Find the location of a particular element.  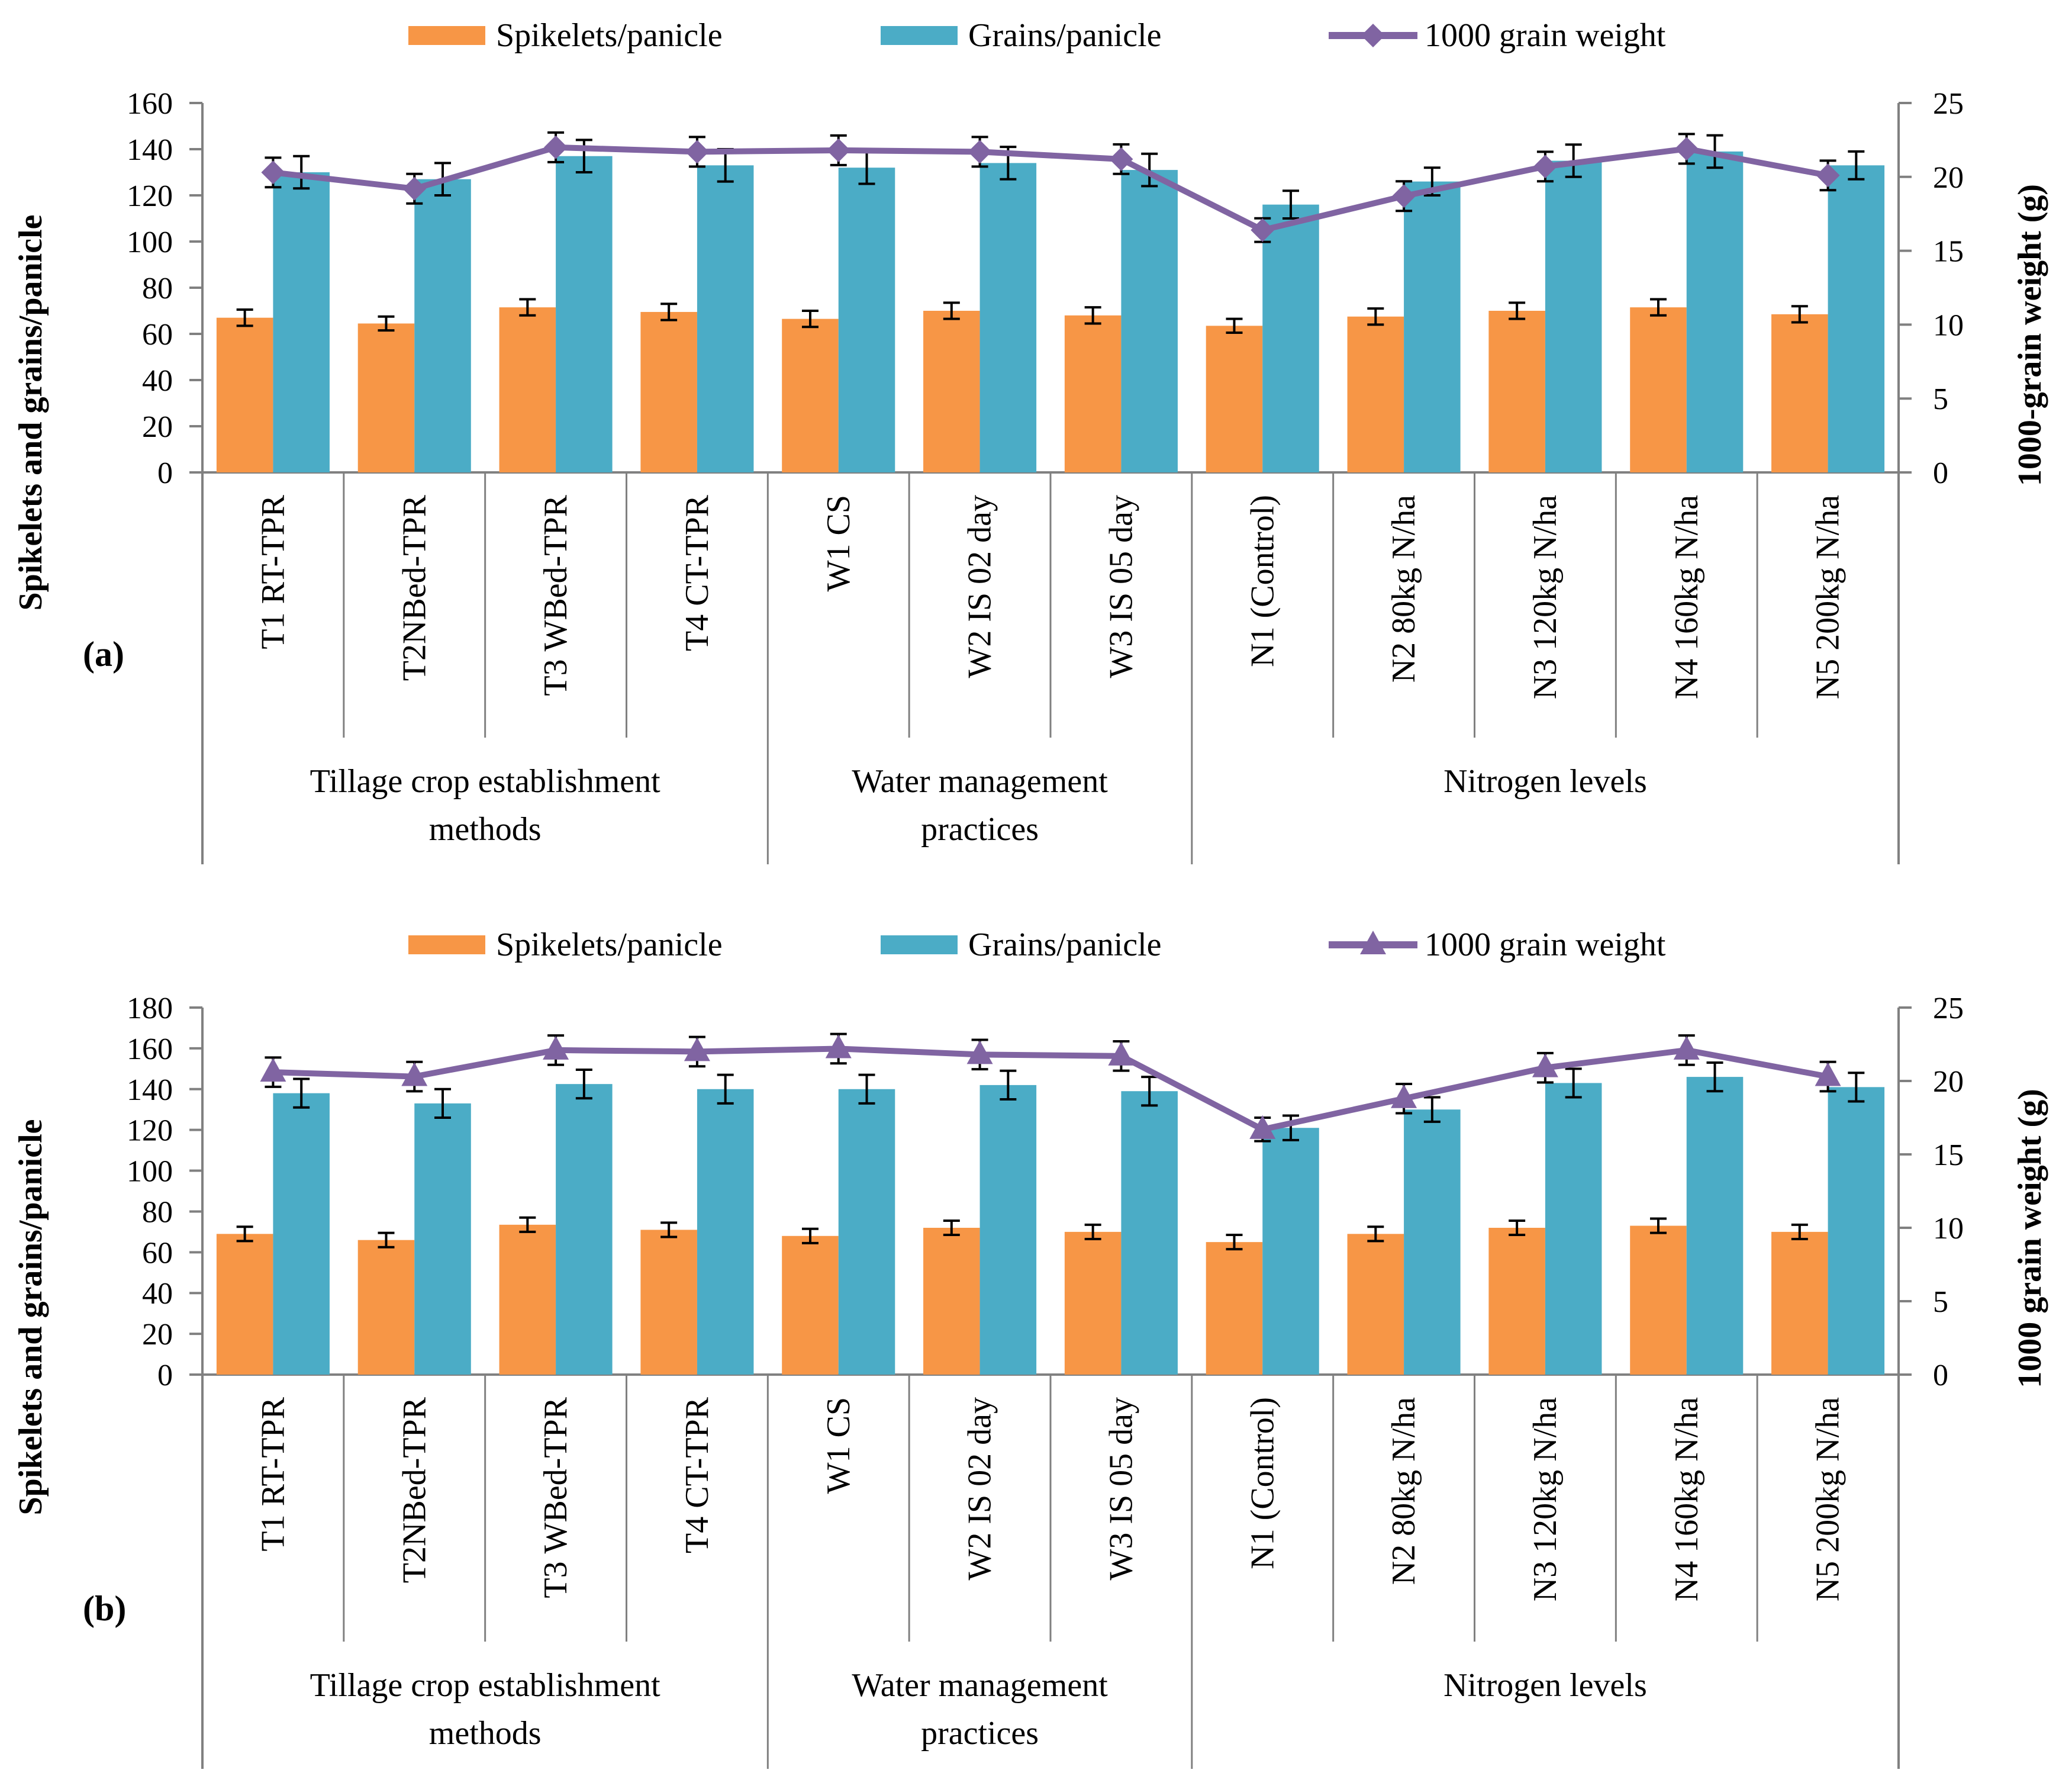

category-label: N3 120kg N/ha is located at coordinates (1545, 597).